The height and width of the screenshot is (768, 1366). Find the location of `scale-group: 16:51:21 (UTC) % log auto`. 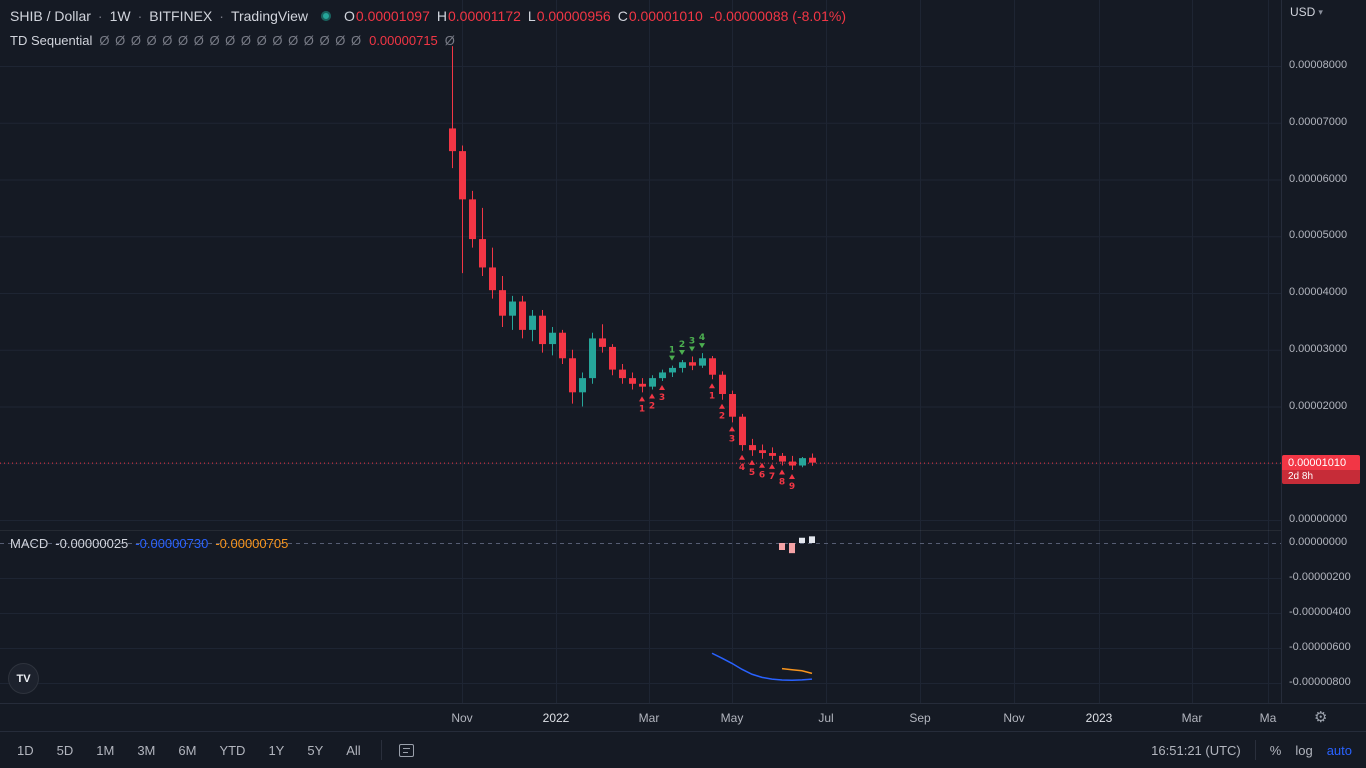

scale-group: 16:51:21 (UTC) % log auto is located at coordinates (1251, 750).